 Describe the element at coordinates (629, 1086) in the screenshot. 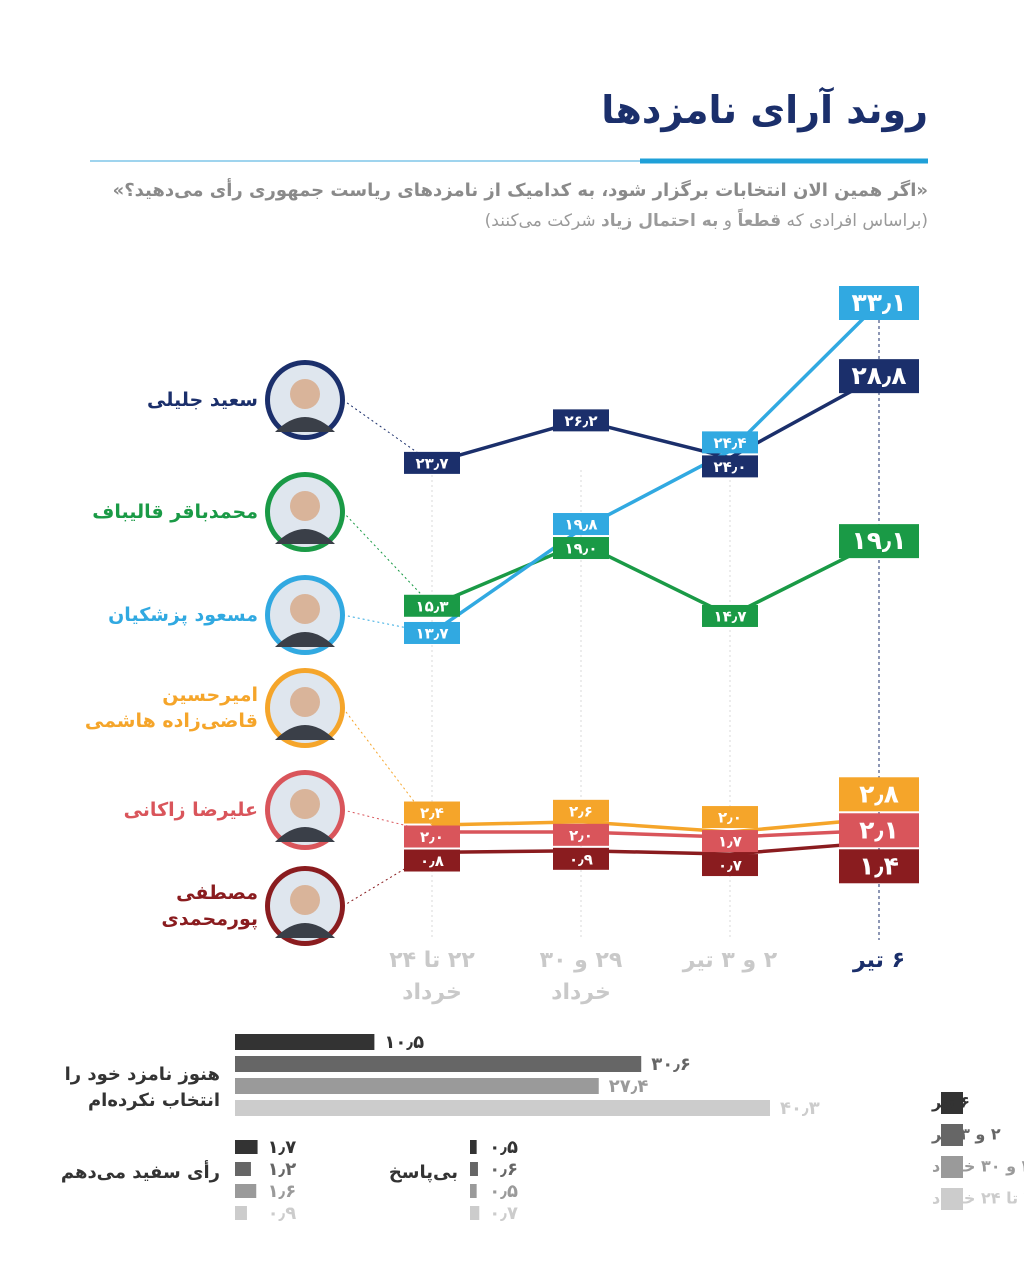

I see `data-label: ۲۷٫۴` at that location.